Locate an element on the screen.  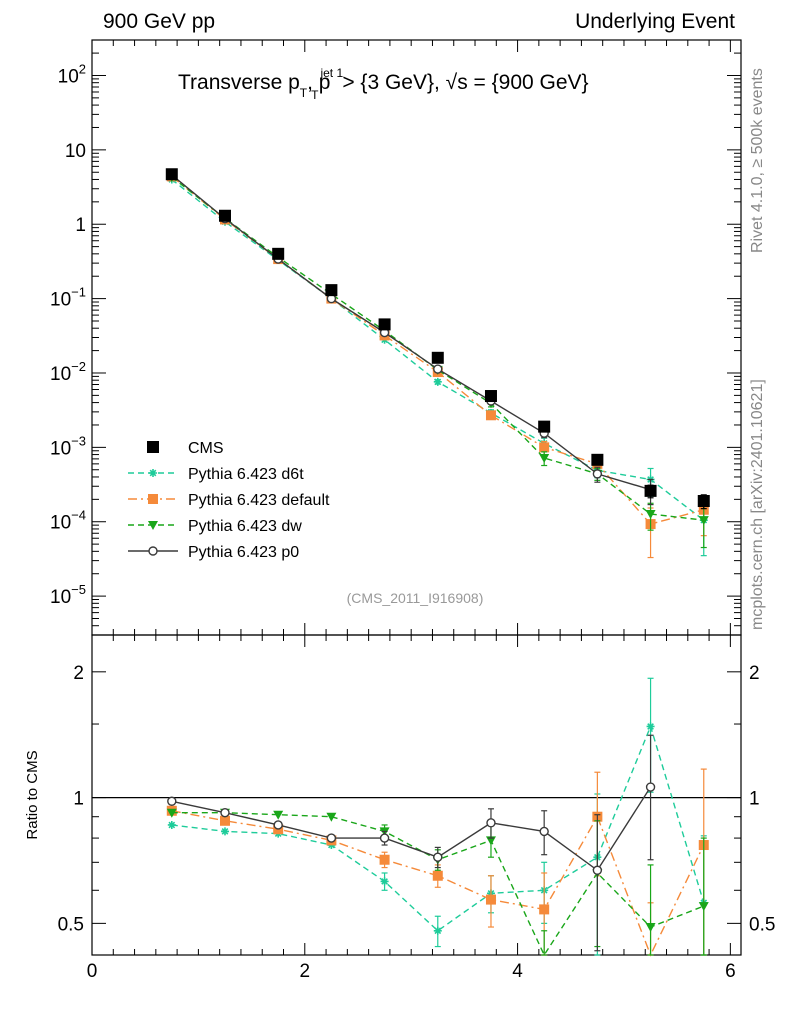
x-tick-label: 0 is located at coordinates (92, 971).